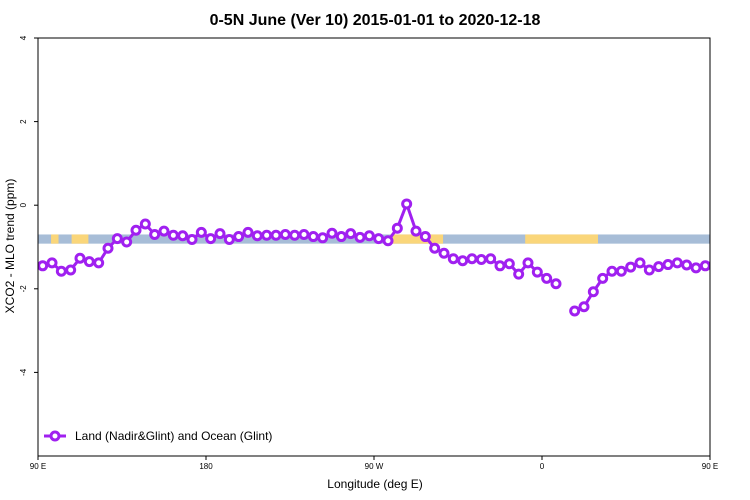 The height and width of the screenshot is (500, 750). I want to click on x-axis-ticks: 90 E 180 90 W 0 90 E, so click(374, 463).